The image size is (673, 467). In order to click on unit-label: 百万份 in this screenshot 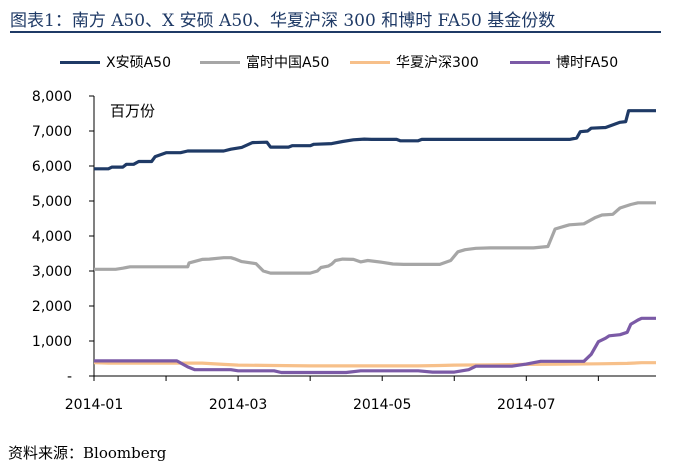, I will do `click(133, 111)`.